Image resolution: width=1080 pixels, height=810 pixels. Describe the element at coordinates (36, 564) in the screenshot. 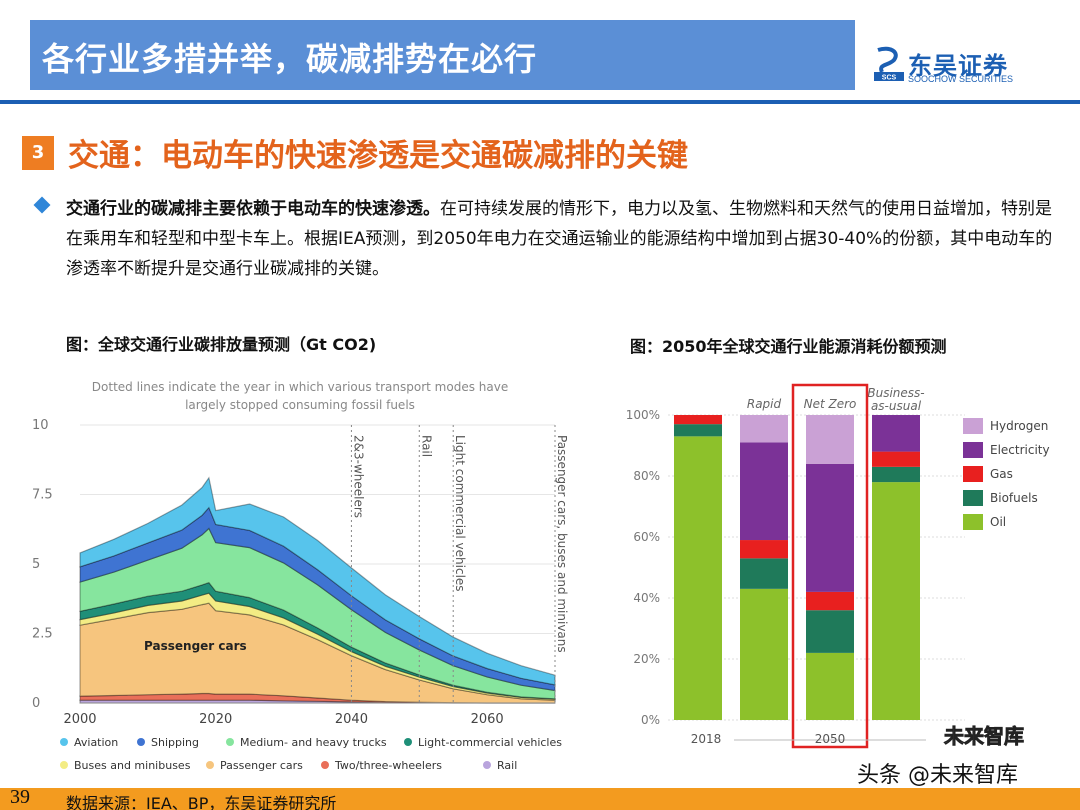

I see `y-tick-label: 5` at that location.